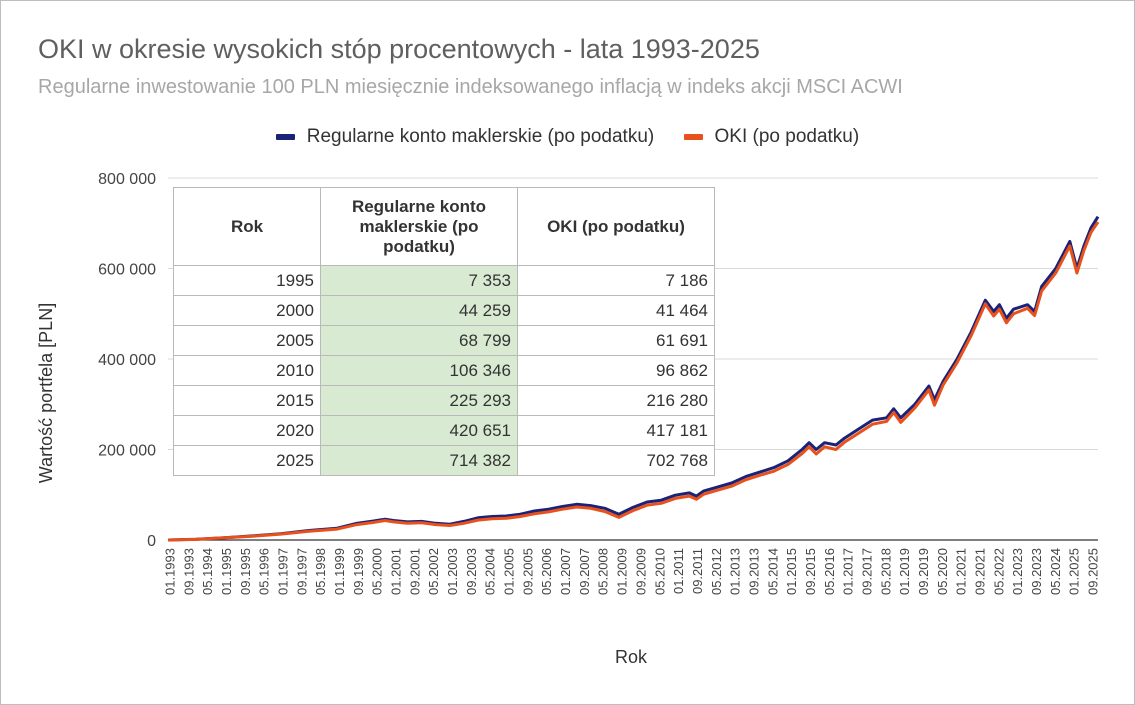 This screenshot has height=705, width=1135. Describe the element at coordinates (419, 370) in the screenshot. I see `table-cell-brokerage: 106 346` at that location.